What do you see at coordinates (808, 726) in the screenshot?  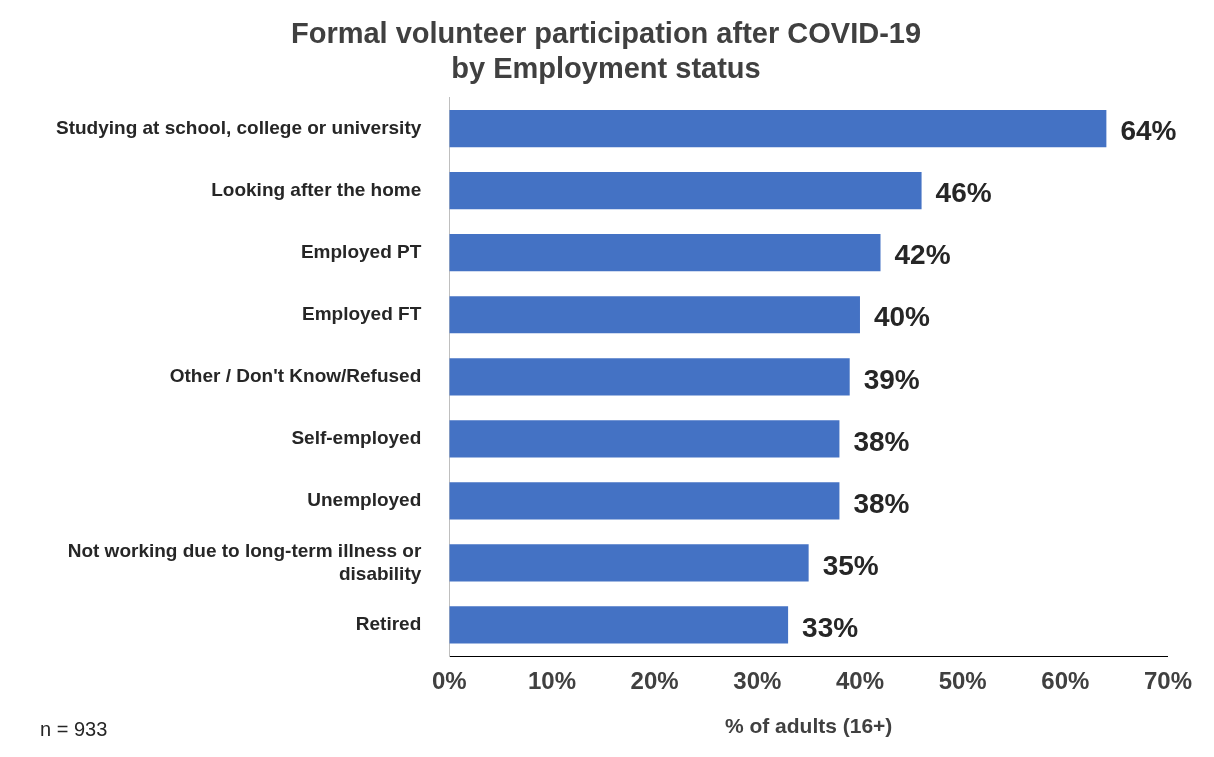 I see `x-axis-title: % of adults (16+)` at bounding box center [808, 726].